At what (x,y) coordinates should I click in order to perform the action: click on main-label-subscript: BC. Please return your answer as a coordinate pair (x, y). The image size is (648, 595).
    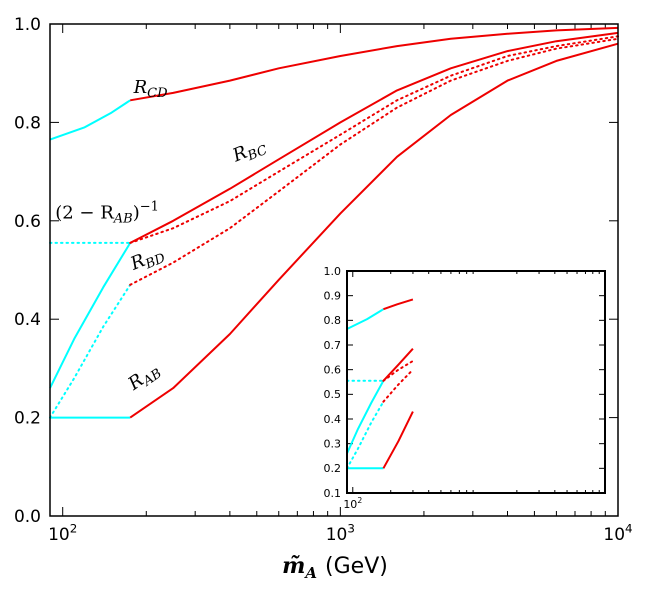
    Looking at the image, I should click on (257, 154).